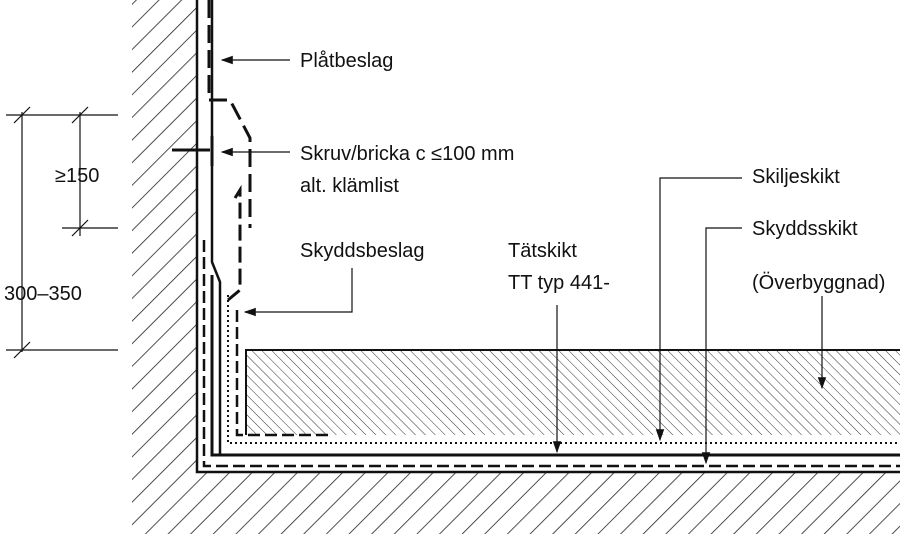 This screenshot has width=900, height=534. Describe the element at coordinates (346, 61) in the screenshot. I see `label-platbeslag: Plåtbeslag` at that location.